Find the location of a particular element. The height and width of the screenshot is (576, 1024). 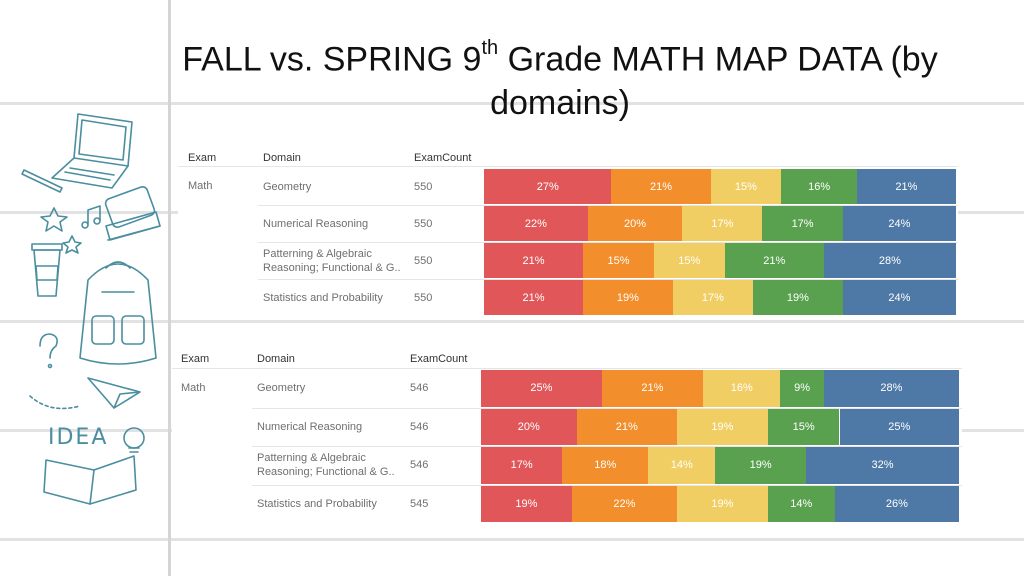

backpack-icon is located at coordinates (118, 313).